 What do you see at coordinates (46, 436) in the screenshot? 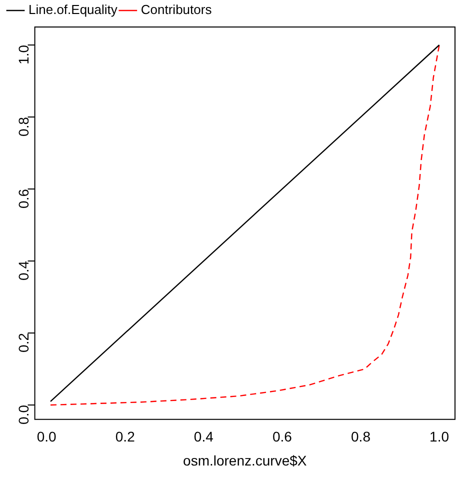
I see `x-tick-label: 0.0` at bounding box center [46, 436].